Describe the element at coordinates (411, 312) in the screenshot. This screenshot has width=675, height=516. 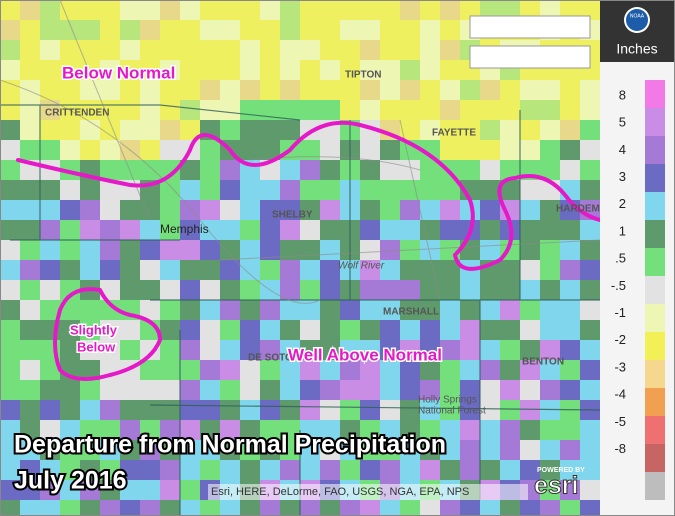
I see `place-label: MARSHALL` at that location.